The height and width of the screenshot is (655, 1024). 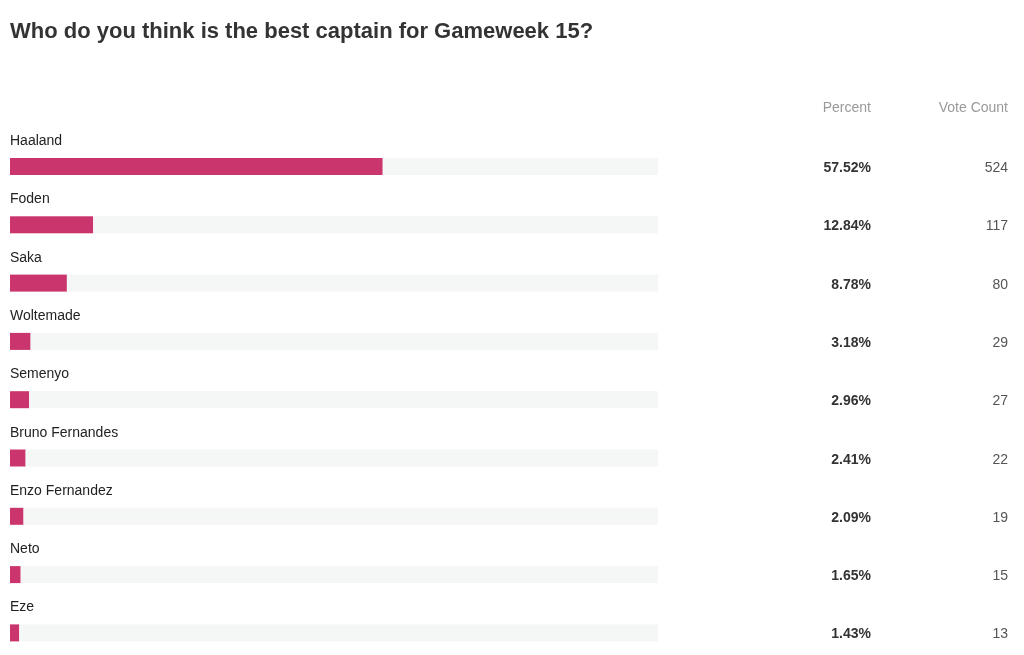 I want to click on text: 19, so click(x=1000, y=516).